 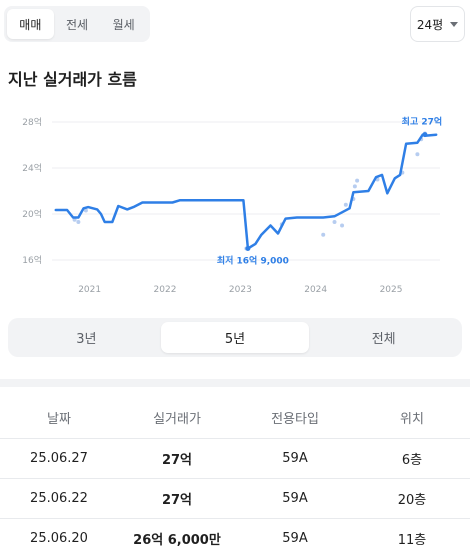 I want to click on tab-3-years: 3년, so click(x=86, y=339).